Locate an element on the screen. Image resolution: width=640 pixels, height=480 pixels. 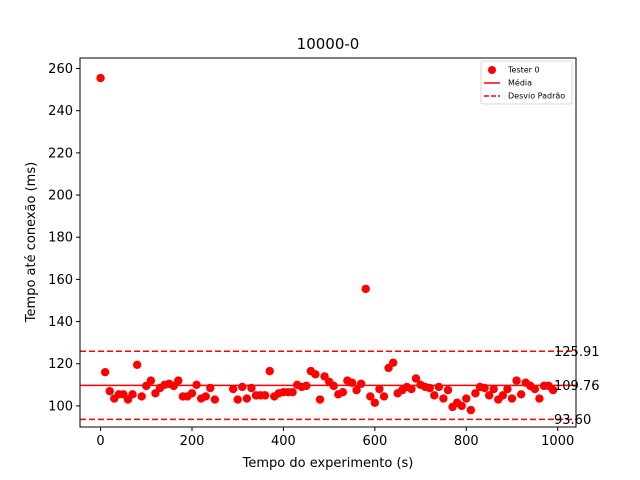
y-axis-label: Tempo até conexão (ms) is located at coordinates (31, 242).